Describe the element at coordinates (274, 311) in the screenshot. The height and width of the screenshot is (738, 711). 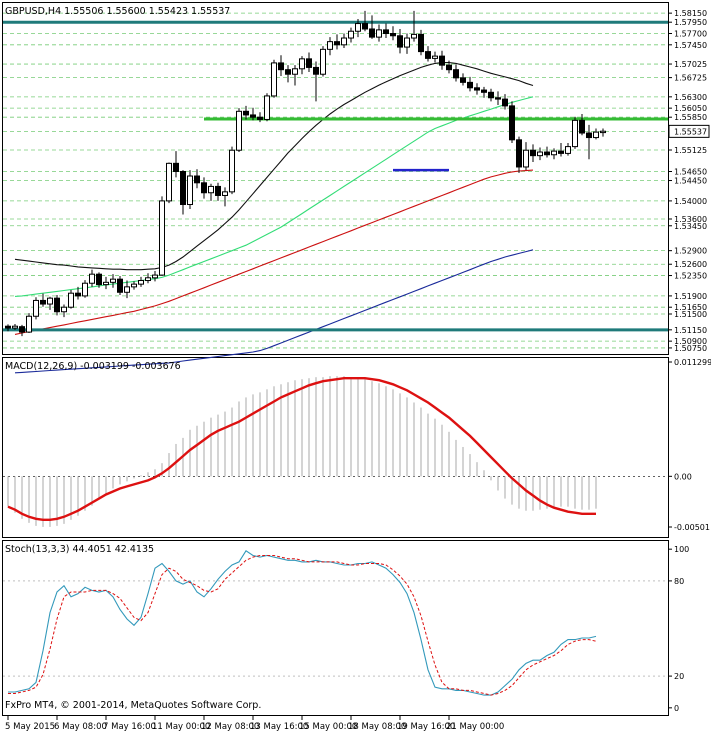
I see `moving-average-line` at that location.